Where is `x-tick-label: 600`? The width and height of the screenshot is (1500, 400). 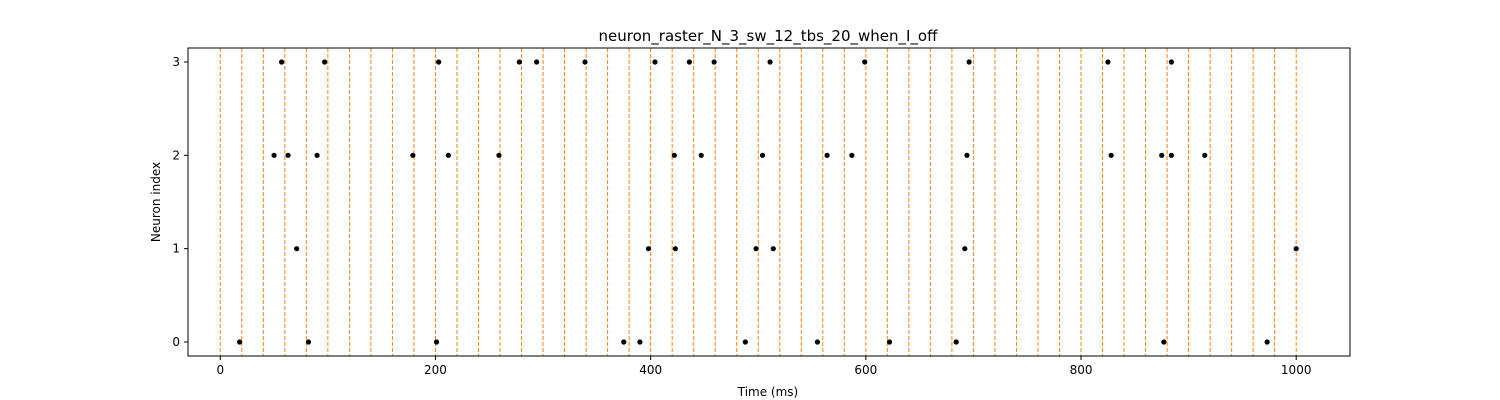
x-tick-label: 600 is located at coordinates (865, 370).